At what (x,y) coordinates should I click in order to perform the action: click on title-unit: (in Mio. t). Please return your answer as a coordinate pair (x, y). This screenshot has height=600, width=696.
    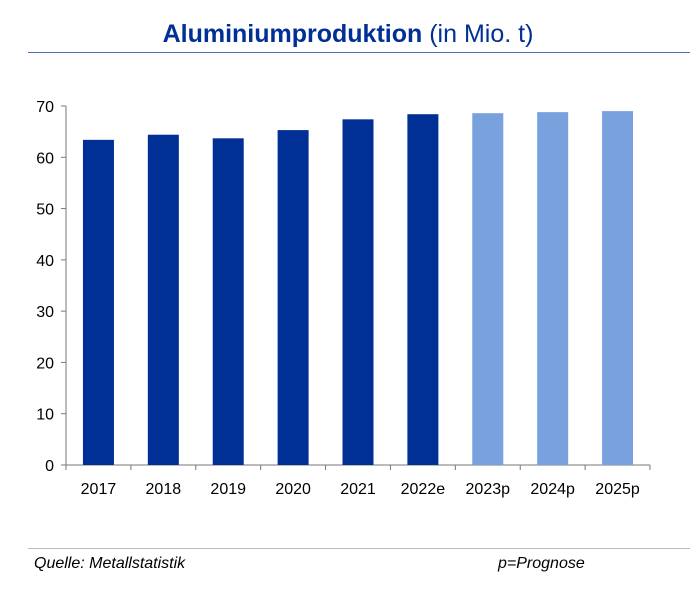
    Looking at the image, I should click on (481, 34).